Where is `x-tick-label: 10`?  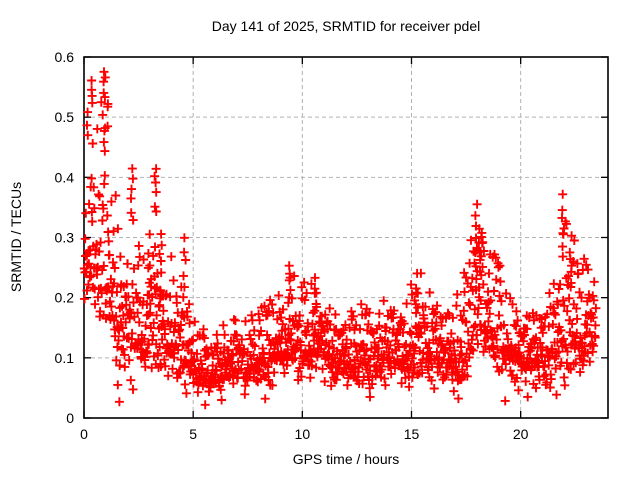
x-tick-label: 10 is located at coordinates (303, 434).